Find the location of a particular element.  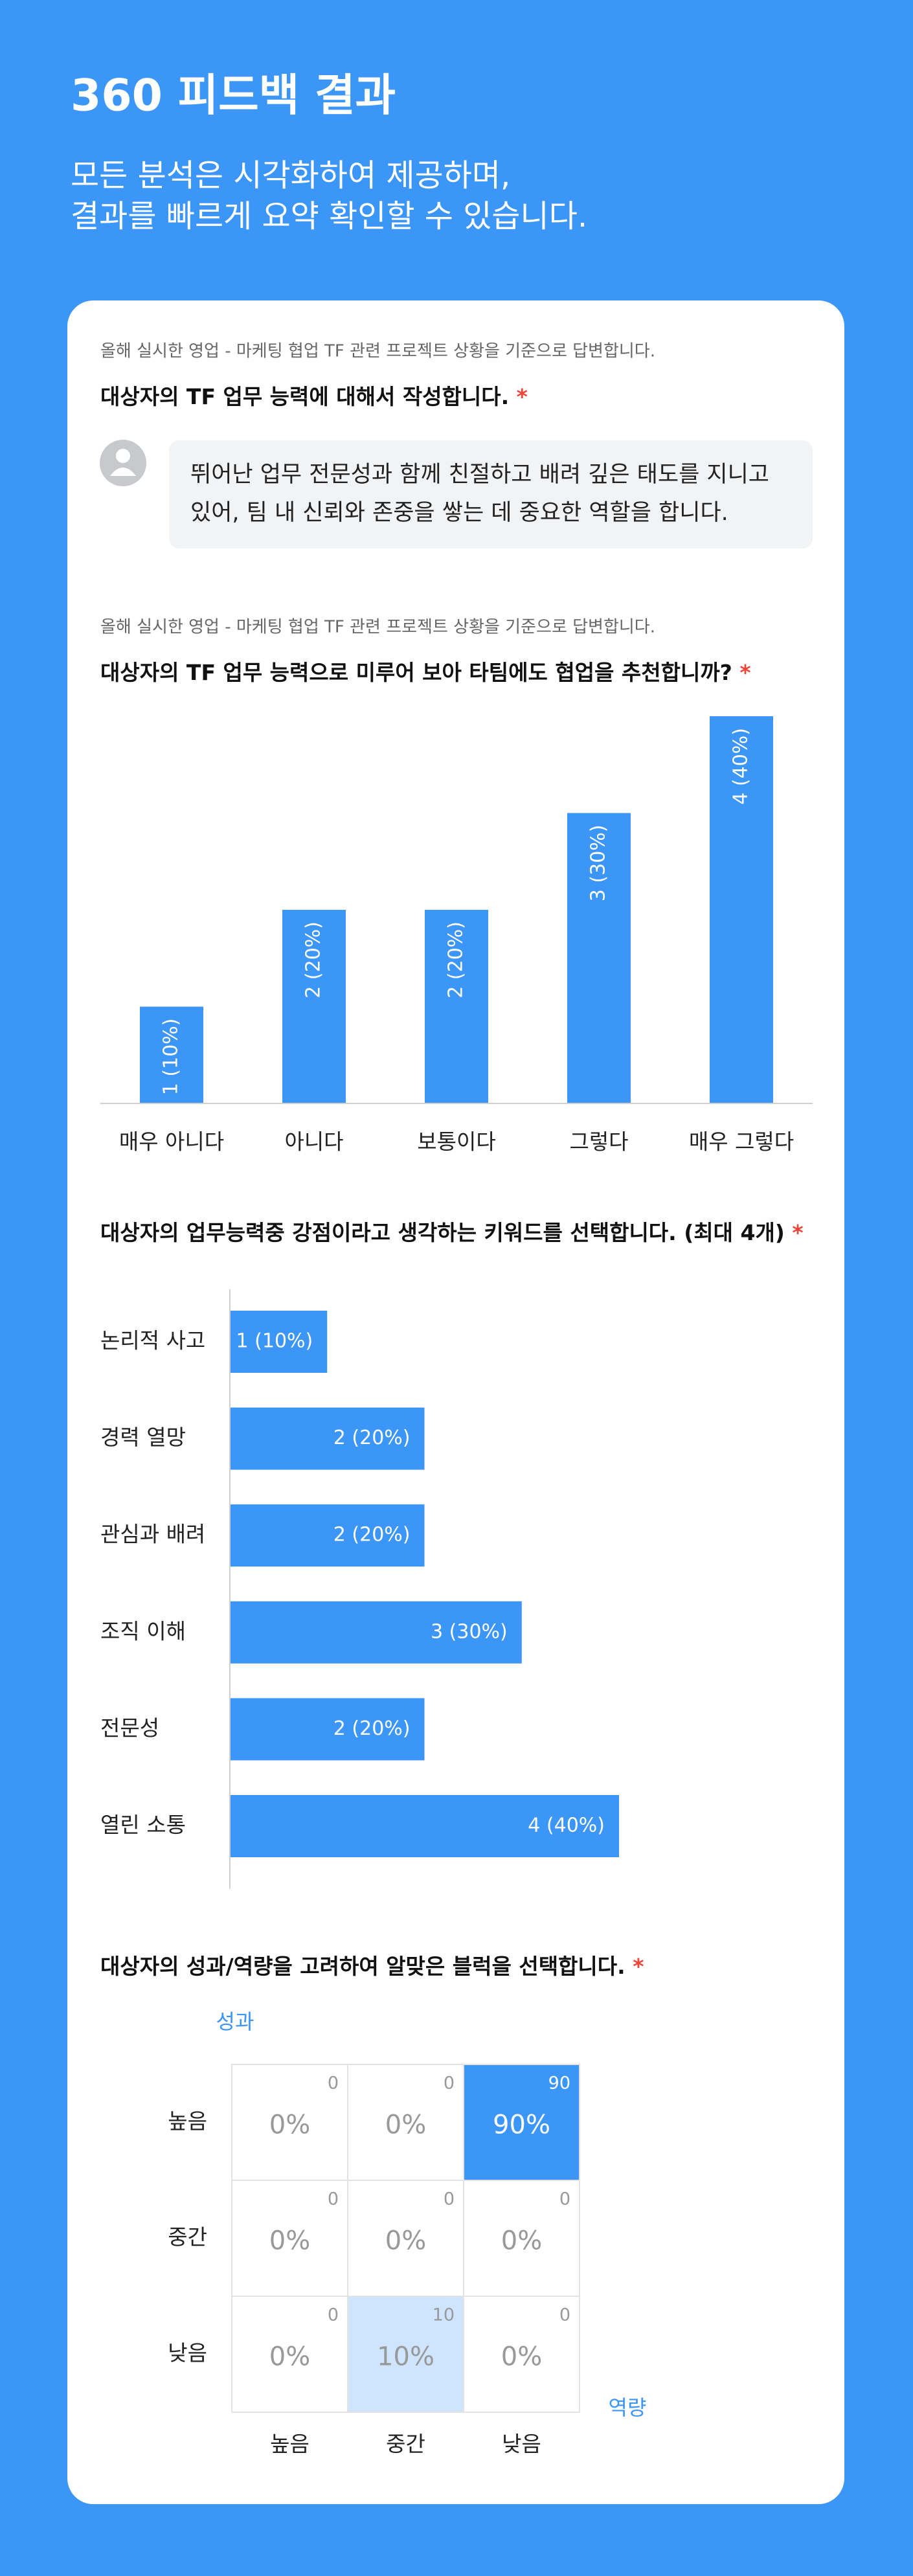

row-label: 중간 is located at coordinates (187, 2237).